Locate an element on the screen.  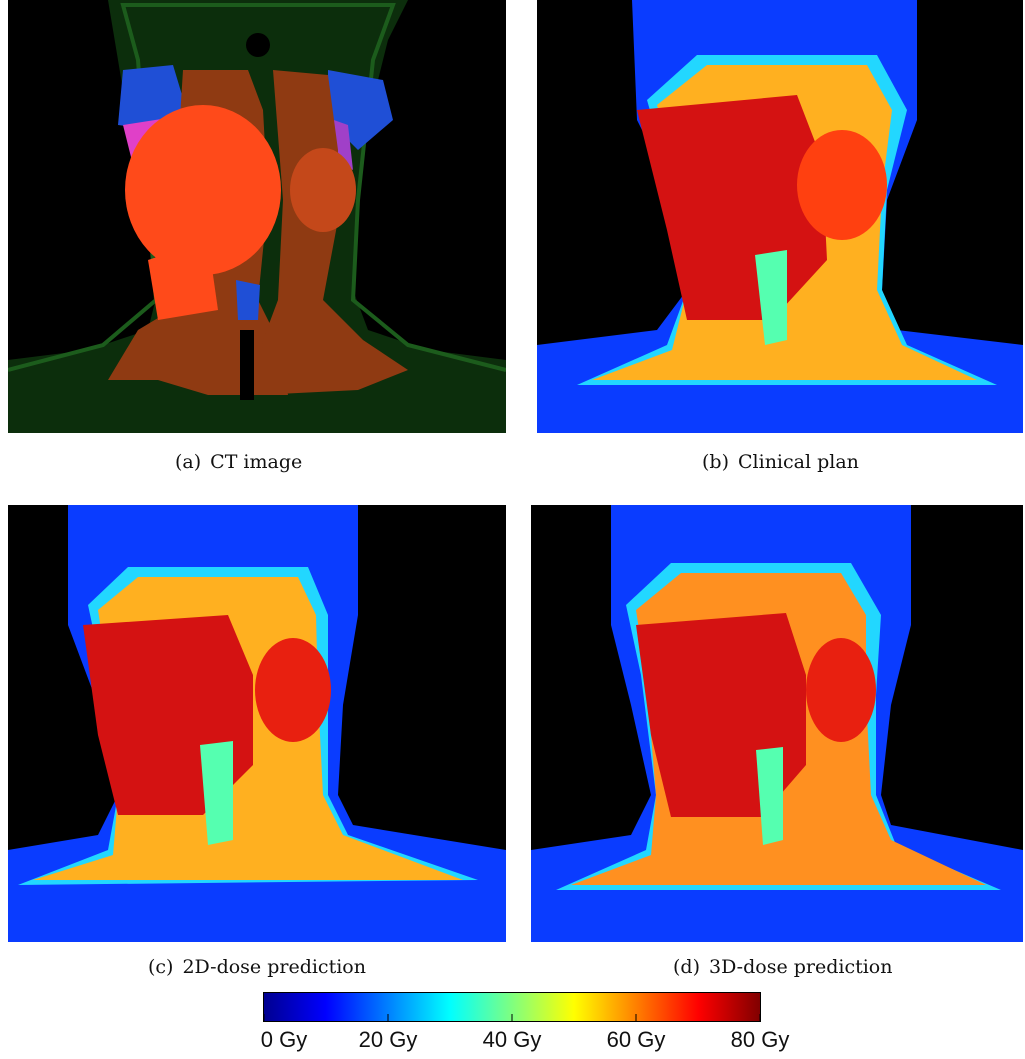
panel-c-caption: (c) 2D-dose prediction is located at coordinates (257, 967).